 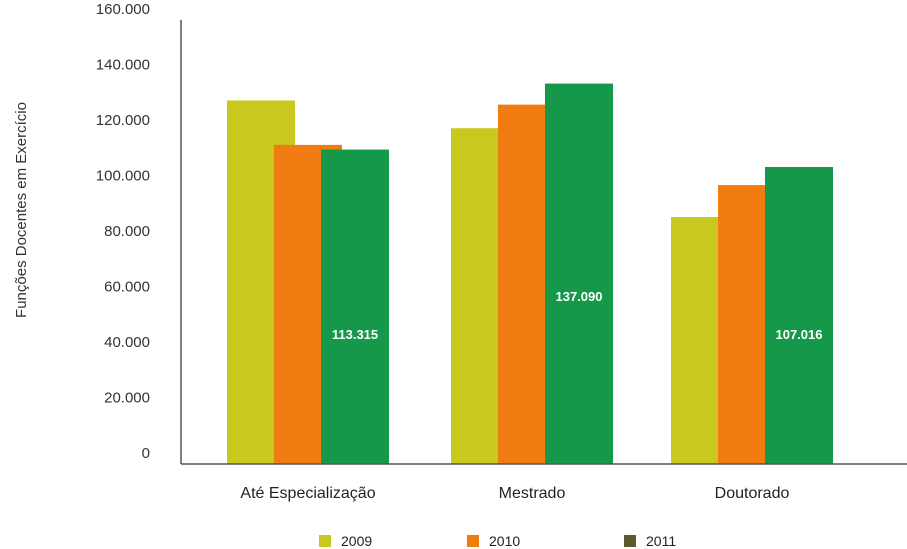 I want to click on category-labels: Até Especialização Mestrado Doutorado, so click(x=514, y=493).